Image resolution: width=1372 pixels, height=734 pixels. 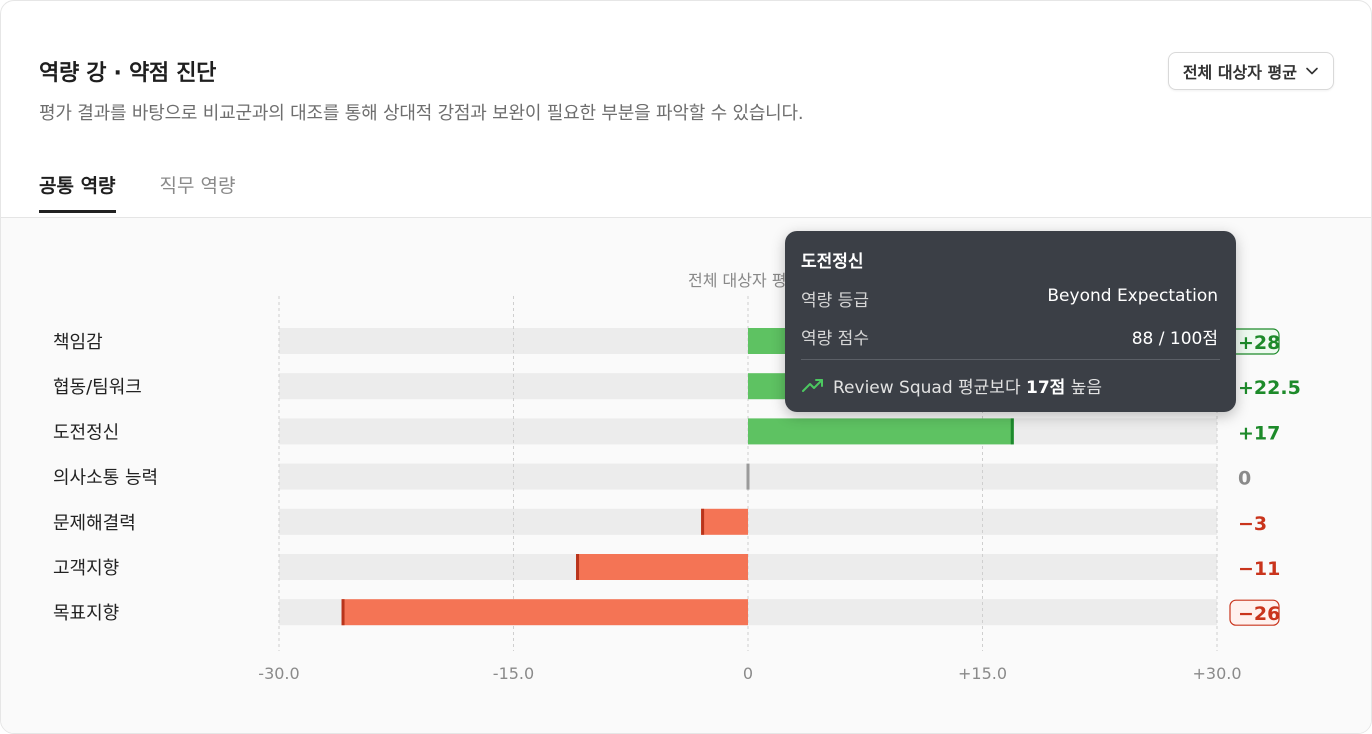 I want to click on tooltip-score-label: 역량 점수, so click(x=835, y=339).